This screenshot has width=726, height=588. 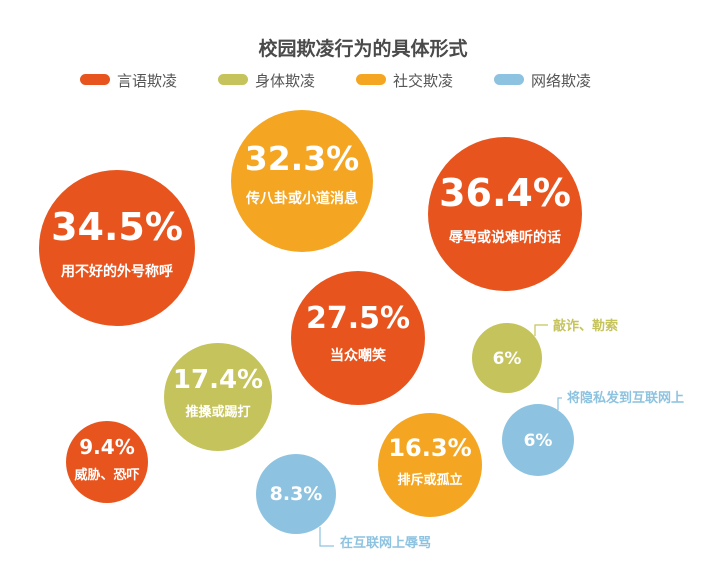 What do you see at coordinates (106, 475) in the screenshot?
I see `bubble-category-label: 威胁、恐吓` at bounding box center [106, 475].